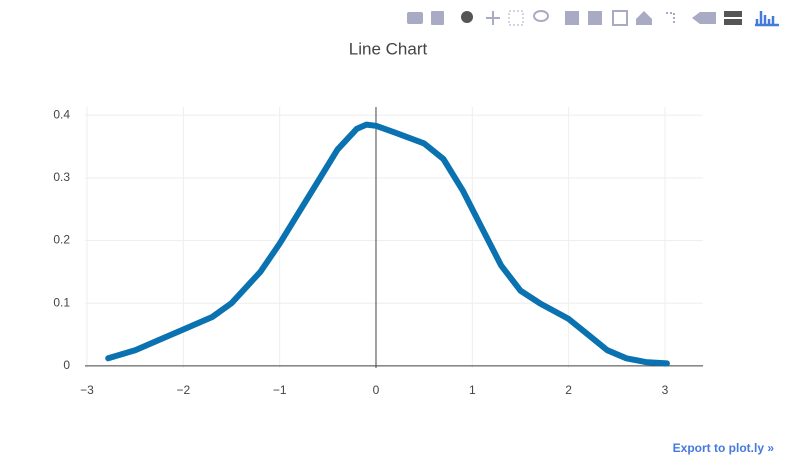 This screenshot has width=788, height=471. Describe the element at coordinates (61, 240) in the screenshot. I see `y-tick-label: 0.2` at that location.